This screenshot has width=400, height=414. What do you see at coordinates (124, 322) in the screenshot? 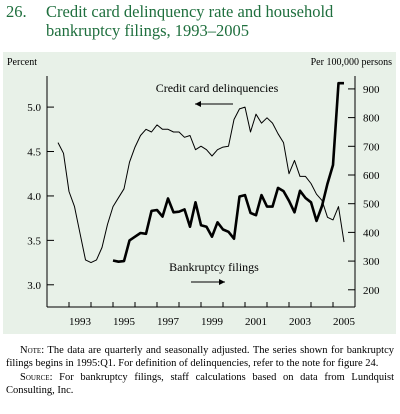
I see `x-axis-tick-label: 1995` at bounding box center [124, 322].